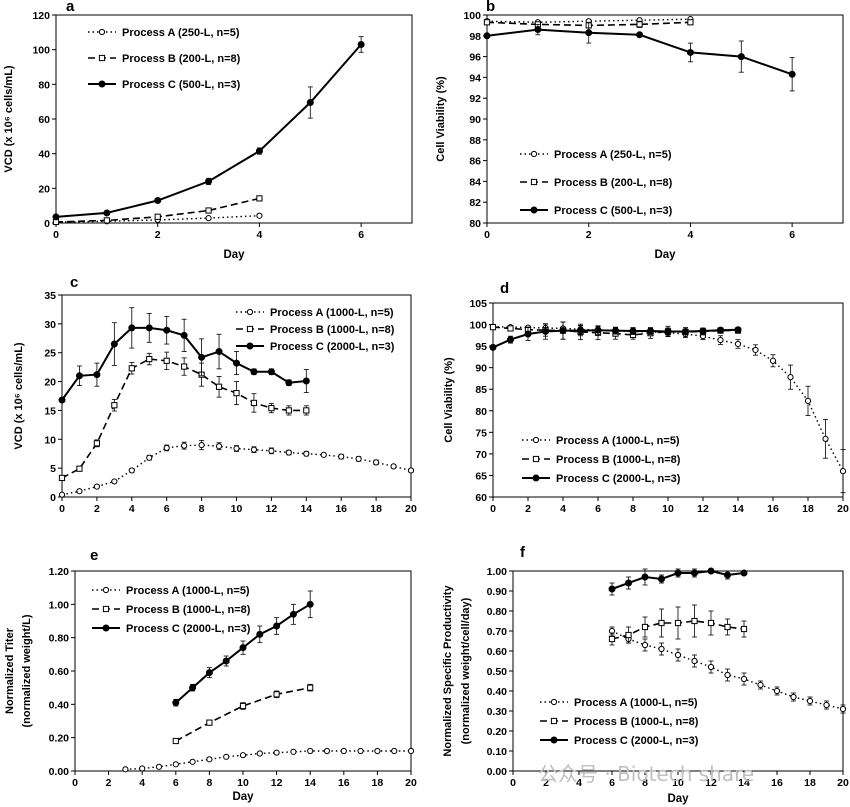  I want to click on y-tick-label: 0.70, so click(497, 632).